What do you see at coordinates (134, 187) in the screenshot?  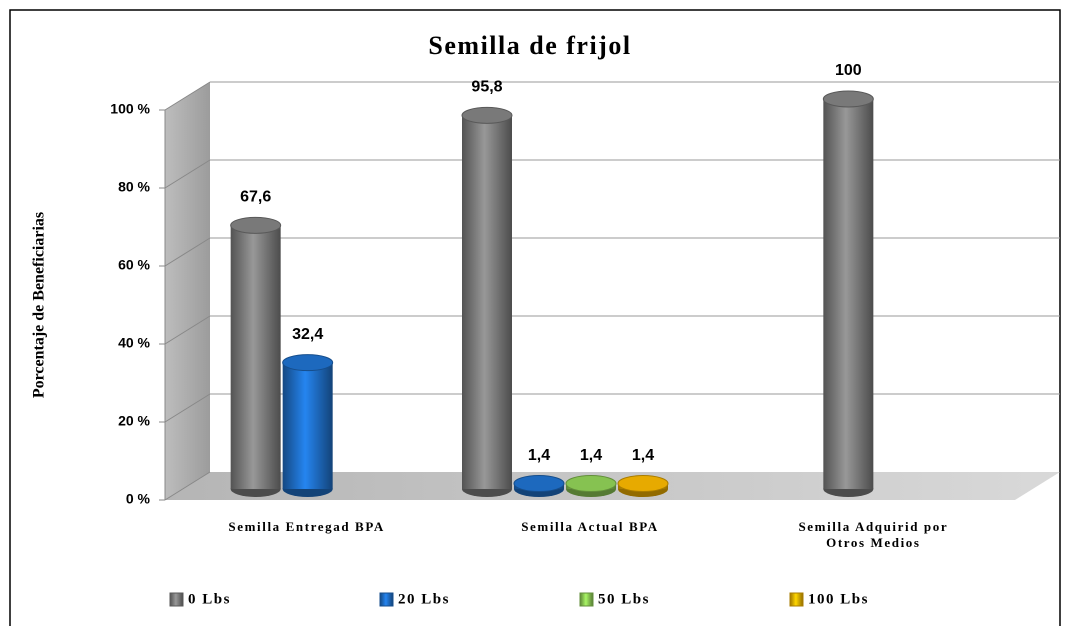 I see `y-tick-label: 80 %` at bounding box center [134, 187].